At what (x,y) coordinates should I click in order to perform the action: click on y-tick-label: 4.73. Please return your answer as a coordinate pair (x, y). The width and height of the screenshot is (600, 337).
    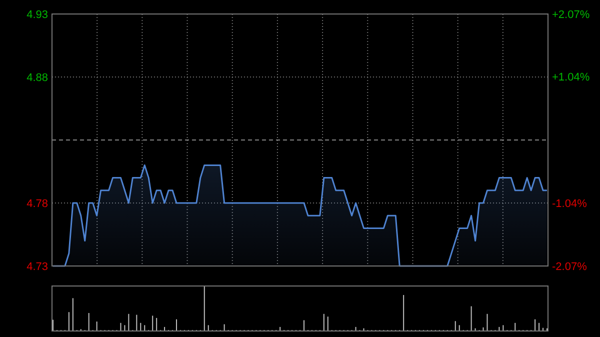
    Looking at the image, I should click on (37, 266).